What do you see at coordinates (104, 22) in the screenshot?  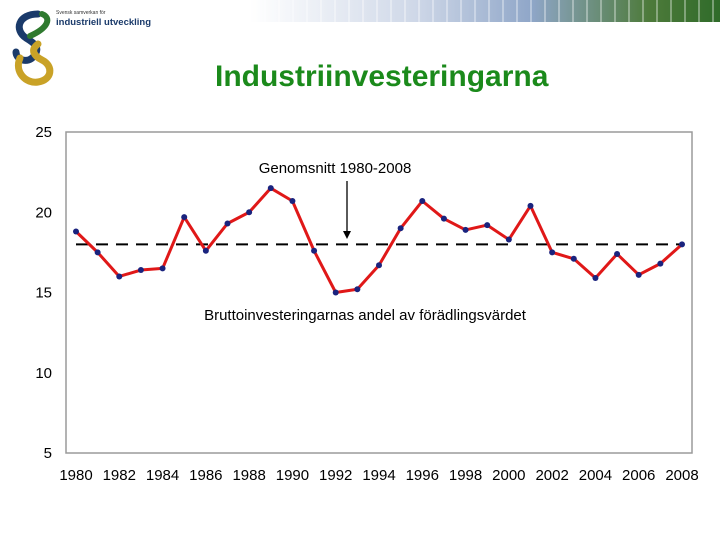 I see `logo-text: industriell utveckling` at bounding box center [104, 22].